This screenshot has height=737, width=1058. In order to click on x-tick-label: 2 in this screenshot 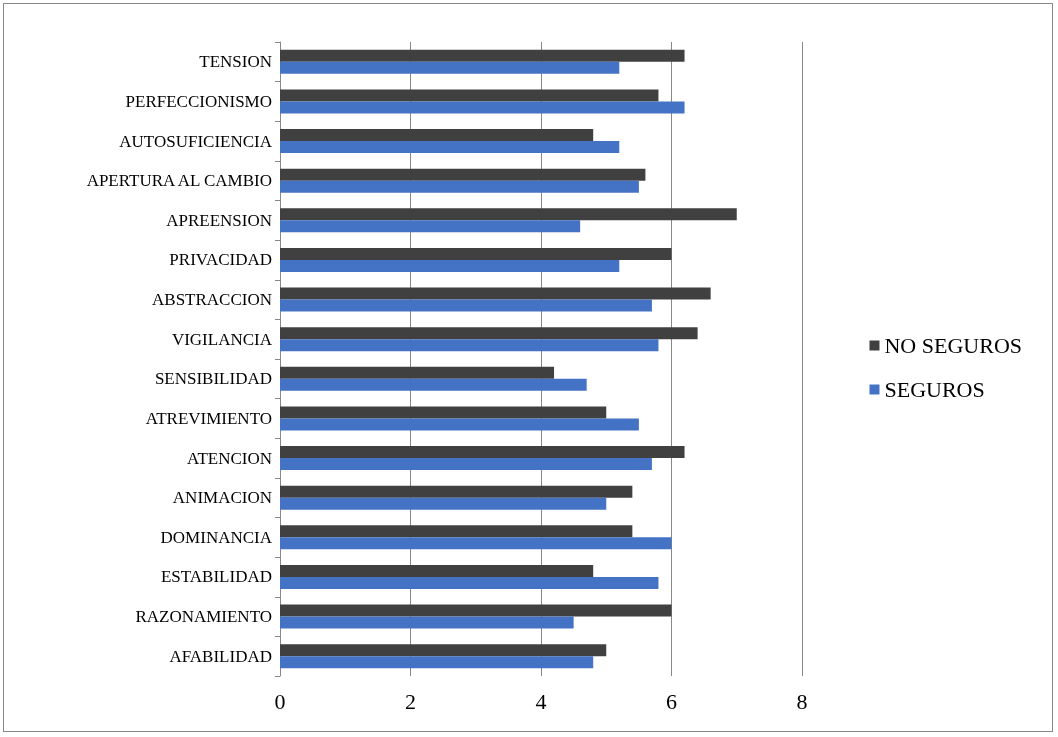, I will do `click(410, 701)`.